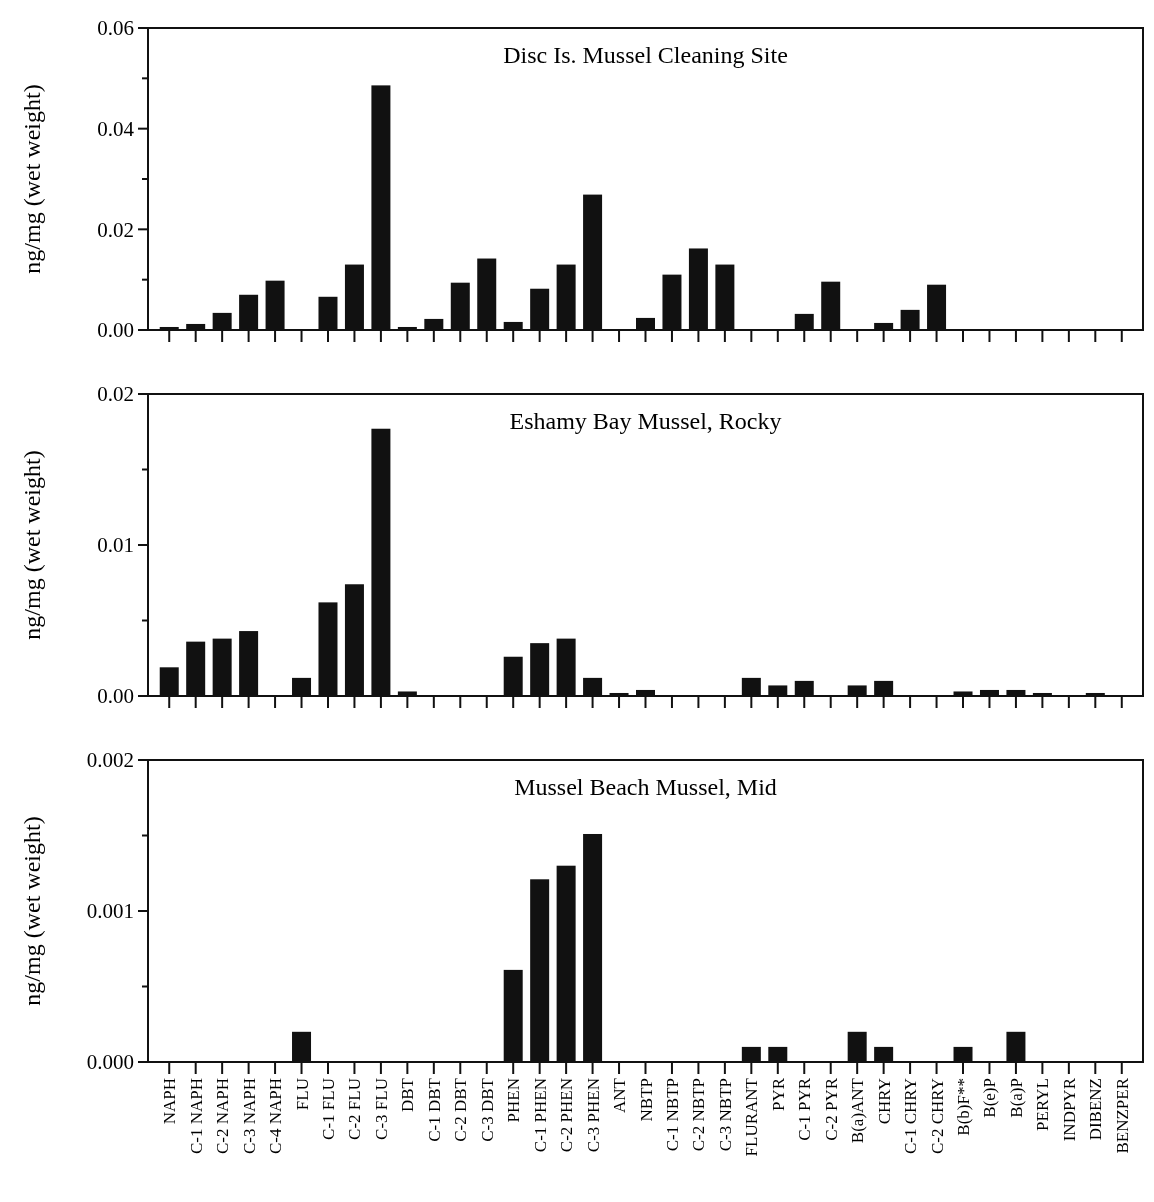 The width and height of the screenshot is (1154, 1202). What do you see at coordinates (645, 787) in the screenshot?
I see `text: Mussel Beach Mussel, Mid` at bounding box center [645, 787].